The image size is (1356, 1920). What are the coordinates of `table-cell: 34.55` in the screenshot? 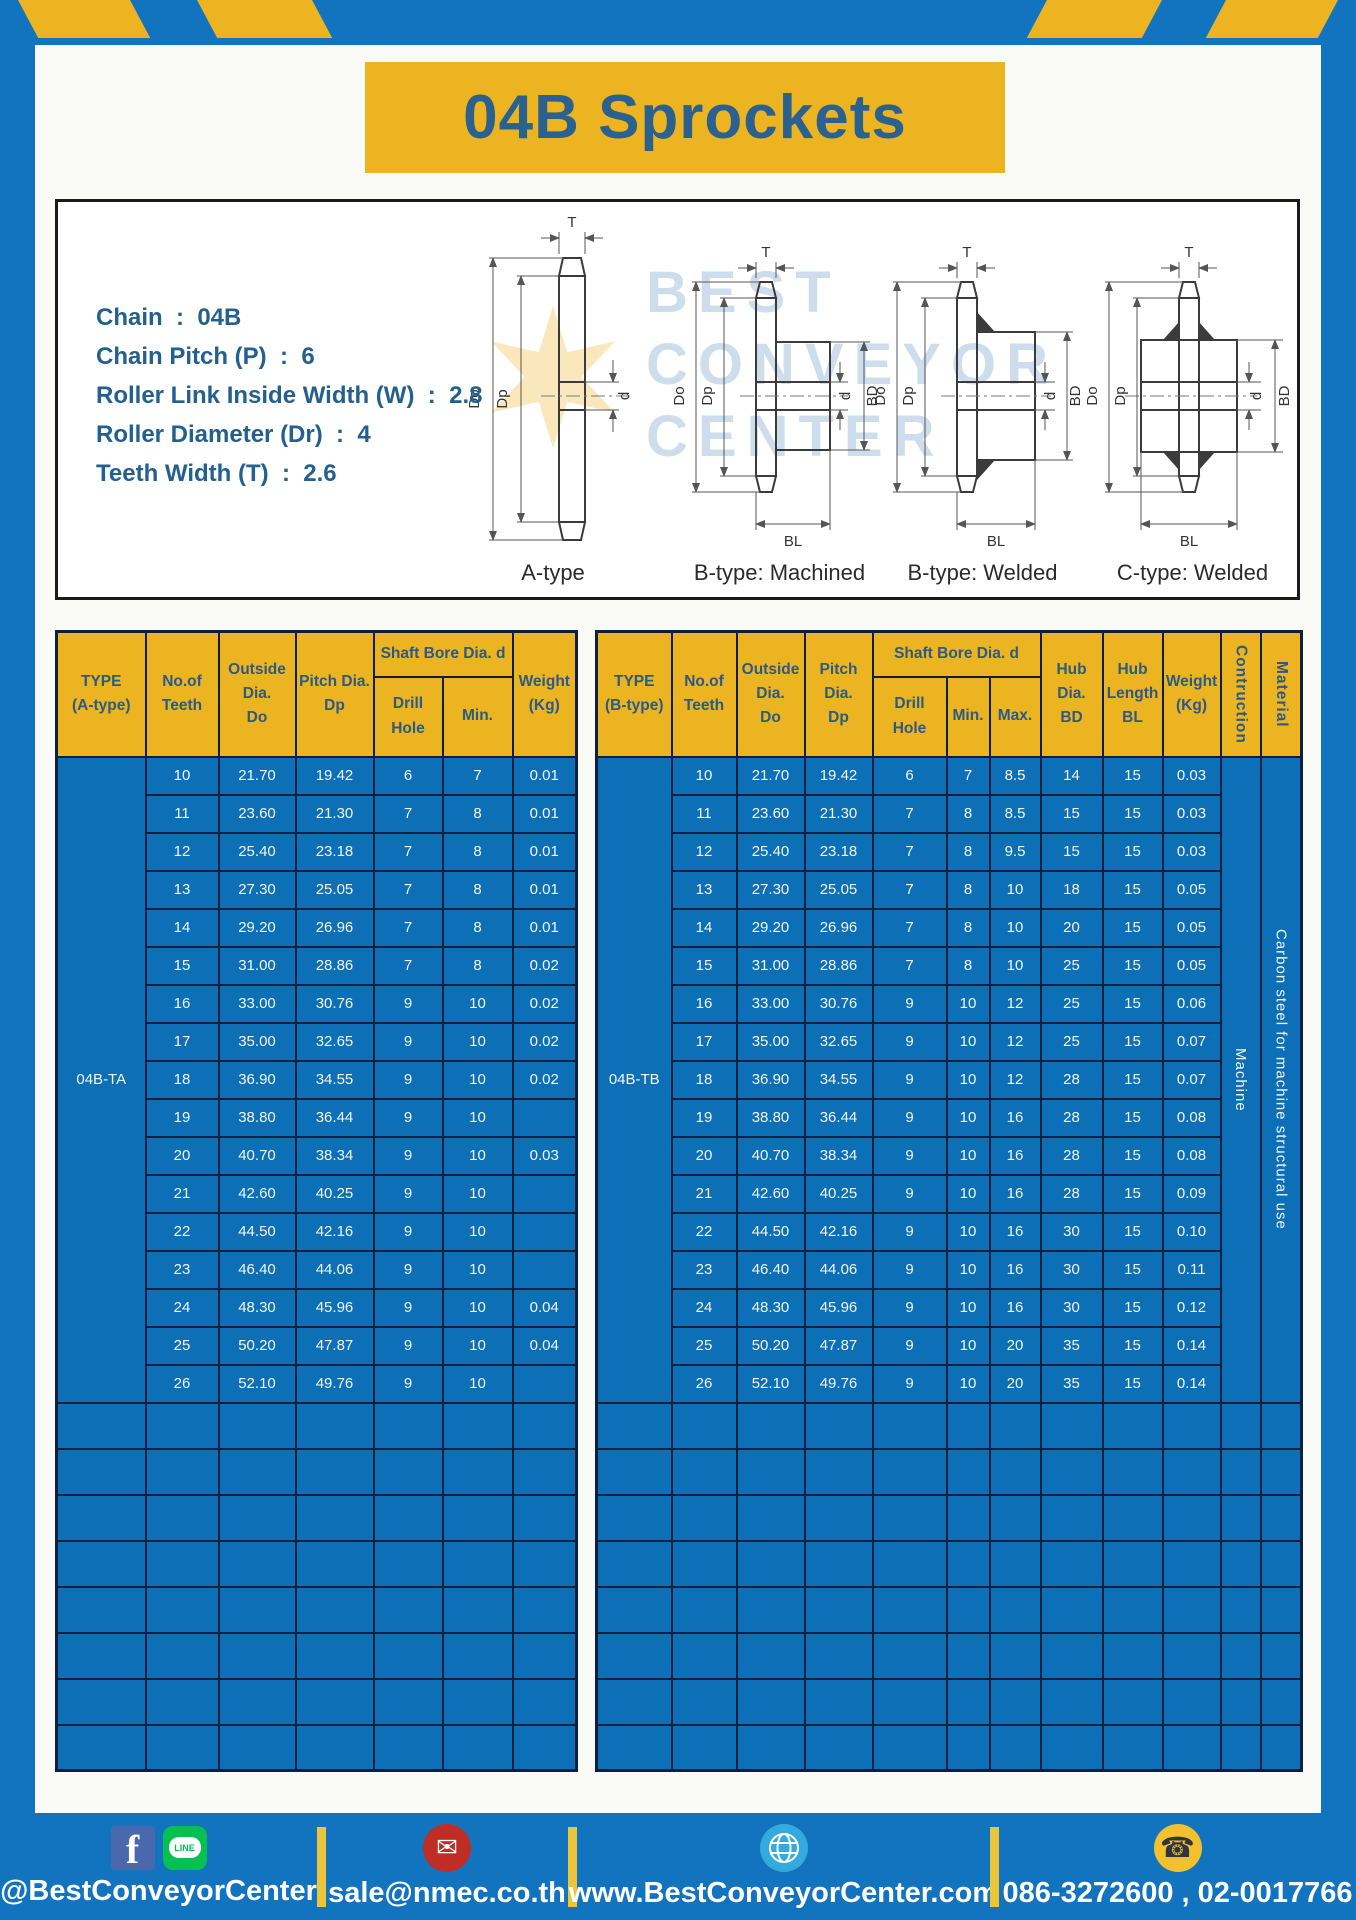 It's located at (838, 1079).